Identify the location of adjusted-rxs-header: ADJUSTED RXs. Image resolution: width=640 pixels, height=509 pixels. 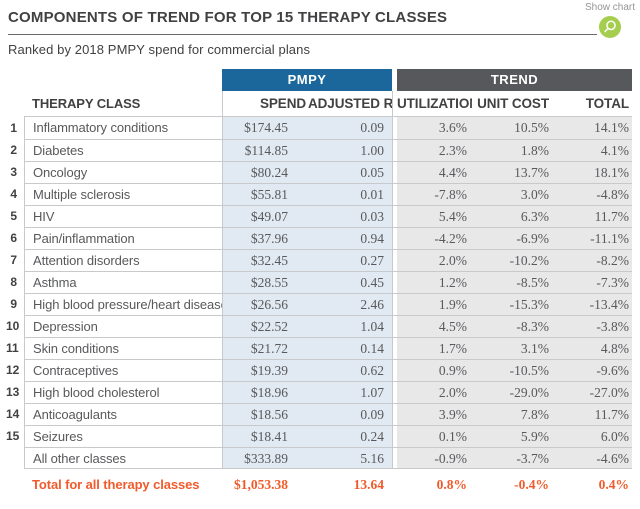
(350, 104).